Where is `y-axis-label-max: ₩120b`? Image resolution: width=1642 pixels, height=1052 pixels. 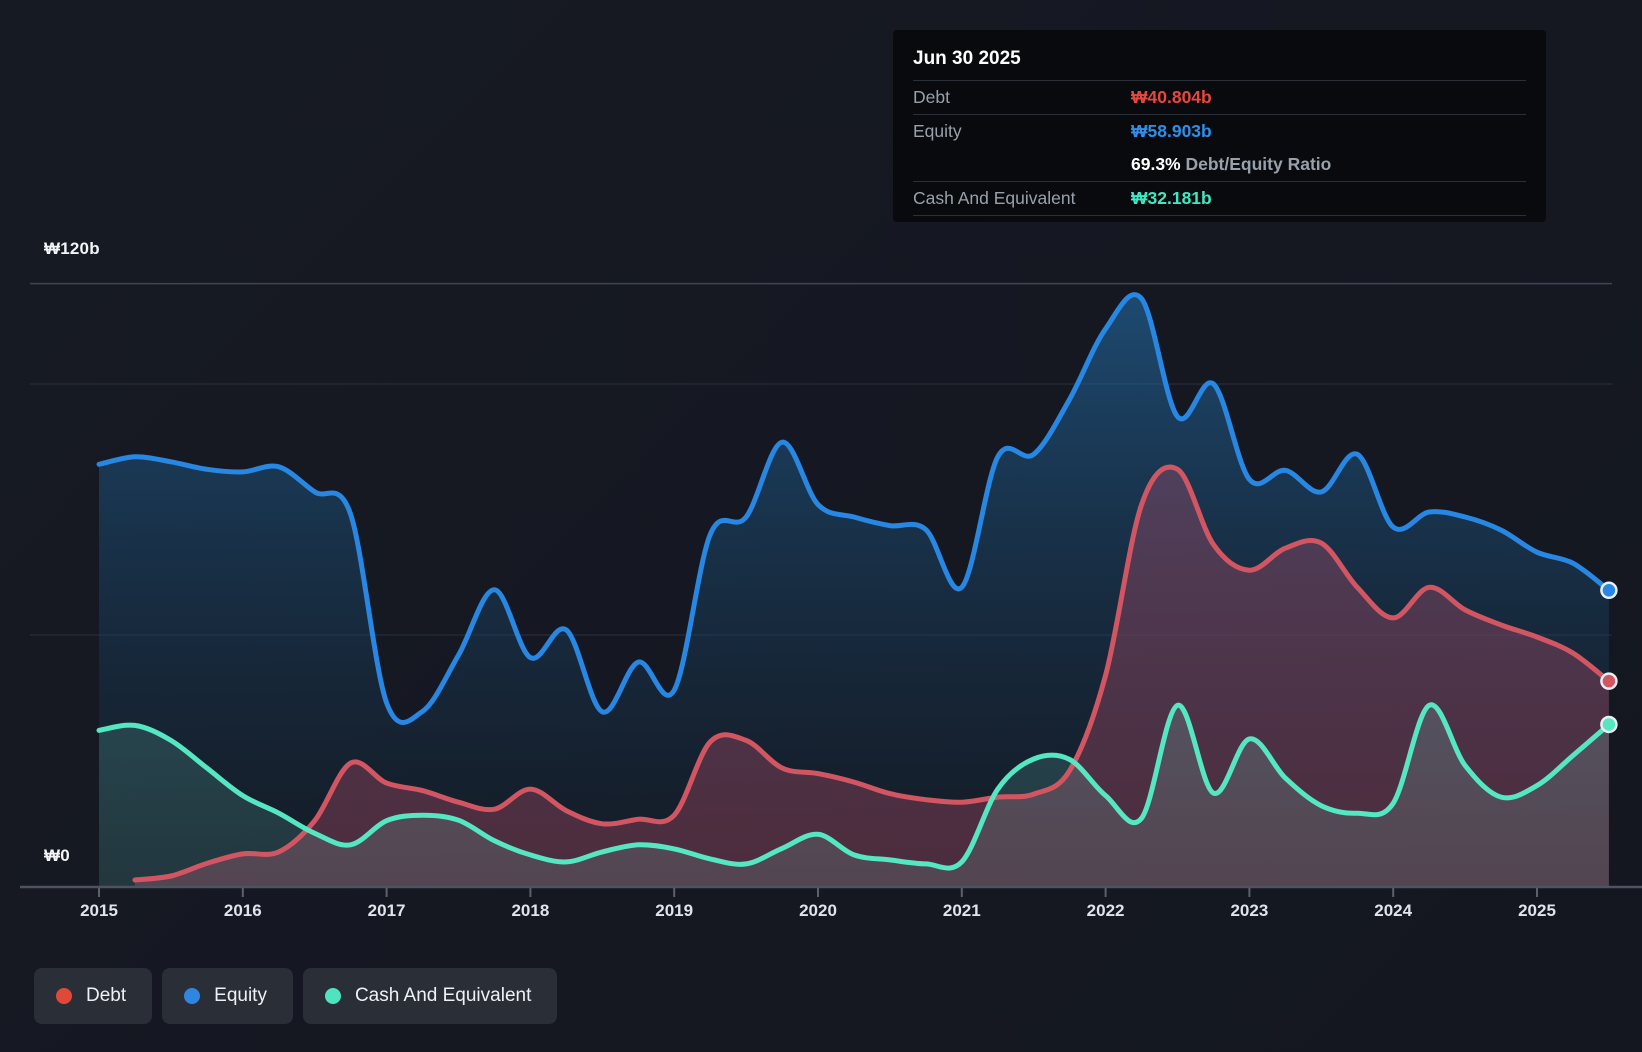
y-axis-label-max: ₩120b is located at coordinates (72, 248).